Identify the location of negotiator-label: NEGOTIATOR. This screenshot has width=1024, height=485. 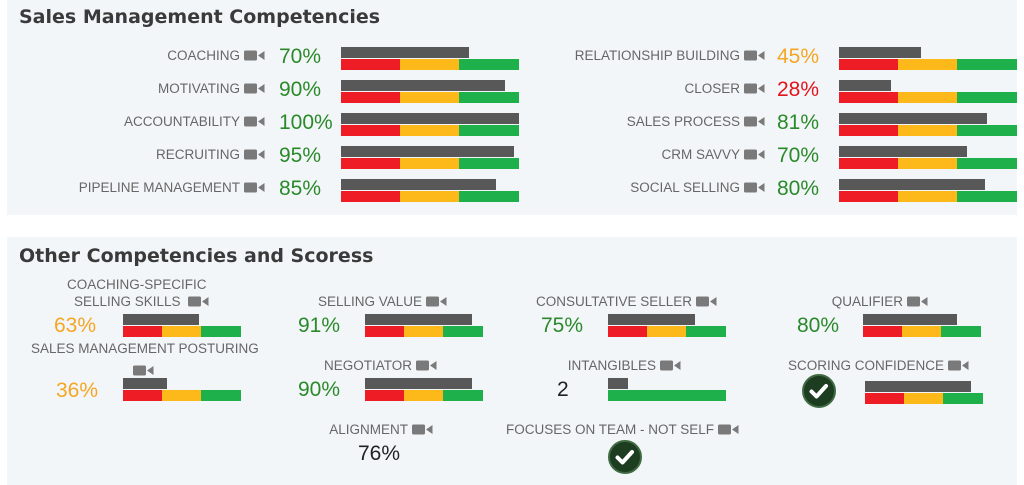
(367, 365).